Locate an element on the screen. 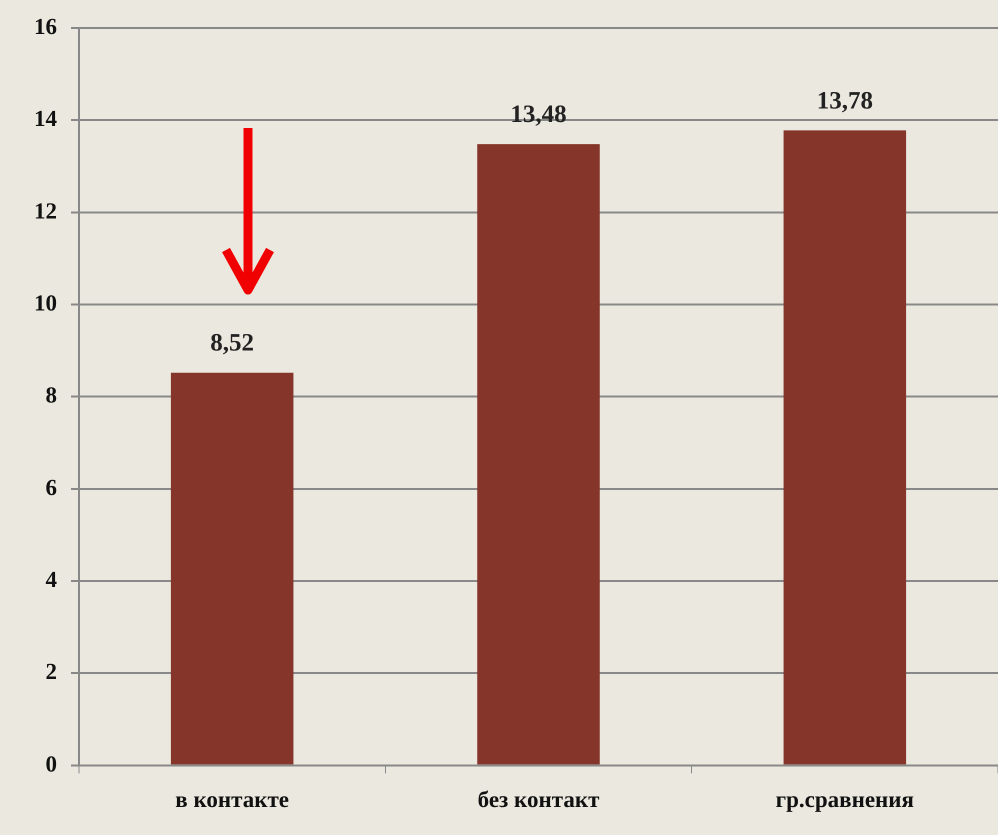  y-tick-label: 2 is located at coordinates (51, 671).